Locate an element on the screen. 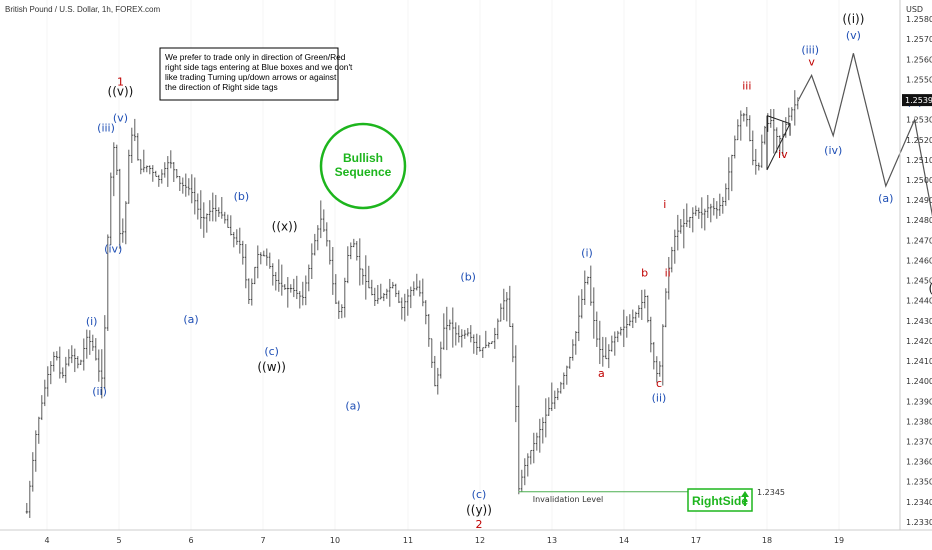 This screenshot has height=550, width=932. y-tick-label: 1.24600 is located at coordinates (919, 260).